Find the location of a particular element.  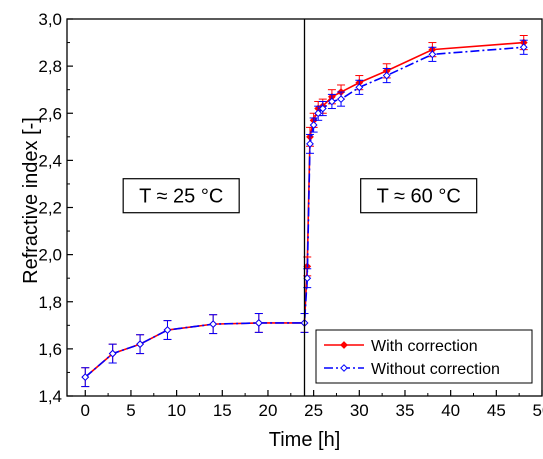

legend-box is located at coordinates (424, 356).